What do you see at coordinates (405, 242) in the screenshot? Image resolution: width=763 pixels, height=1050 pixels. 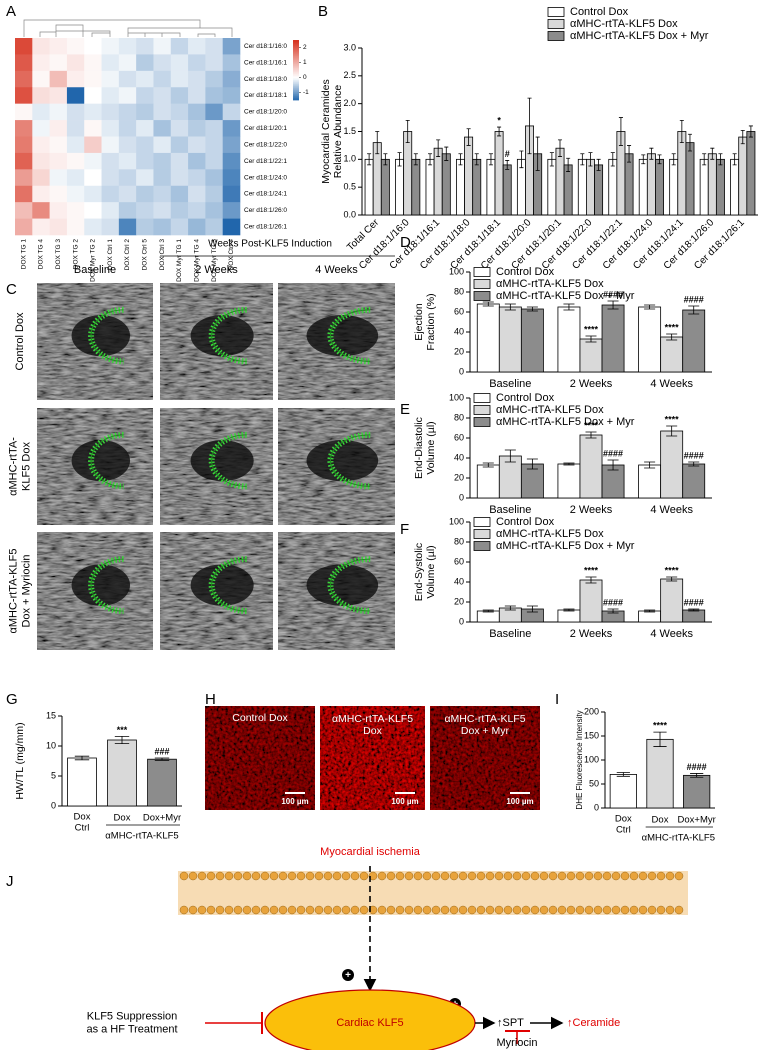 I see `panel-letter: D` at bounding box center [405, 242].